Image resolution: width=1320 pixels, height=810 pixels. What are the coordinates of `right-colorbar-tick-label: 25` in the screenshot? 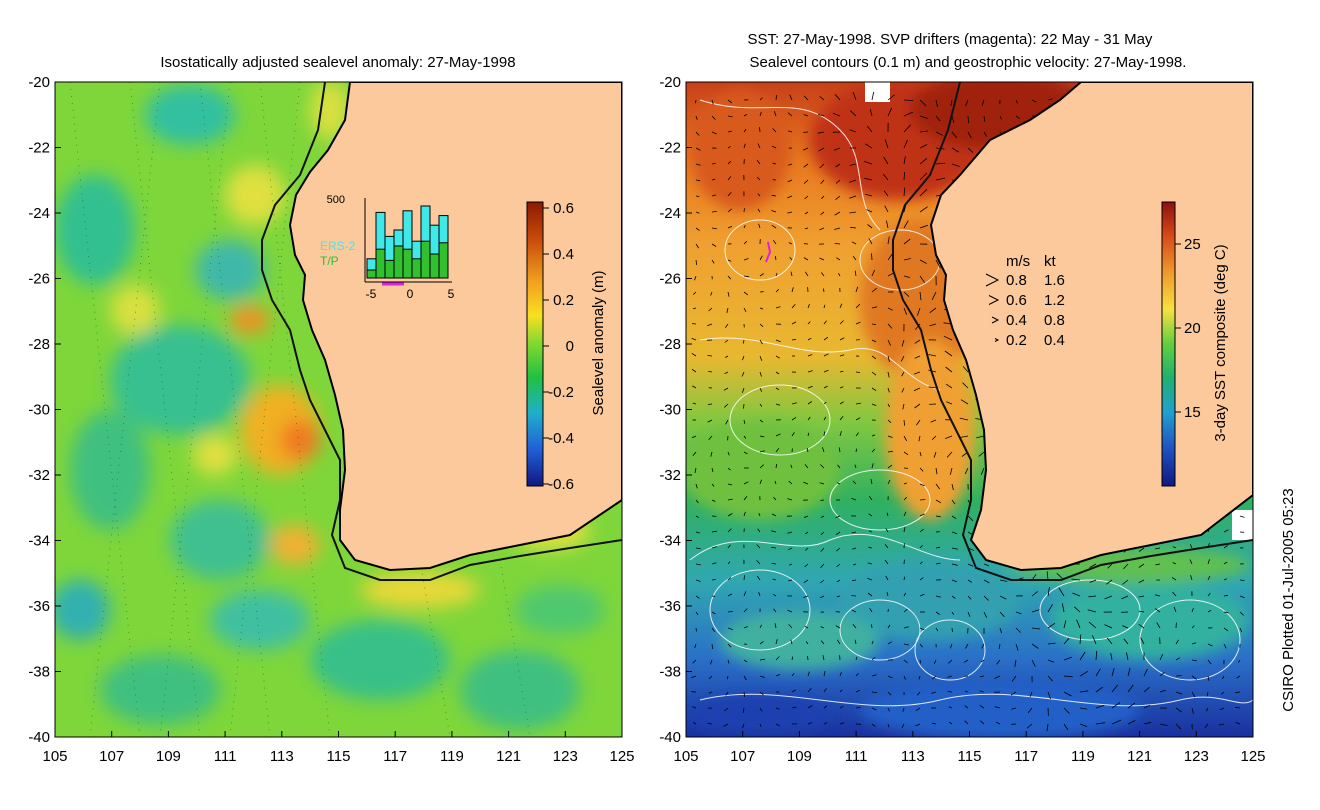 It's located at (1192, 244).